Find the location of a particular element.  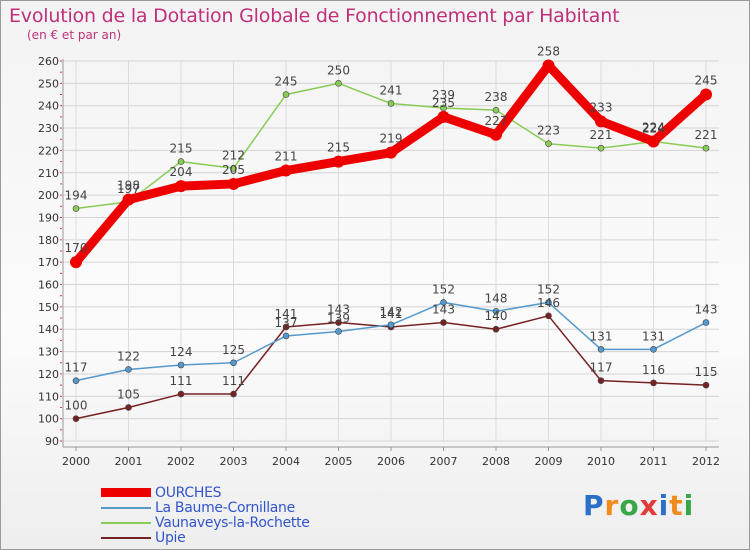

y-tick-label: 120 is located at coordinates (48, 374).